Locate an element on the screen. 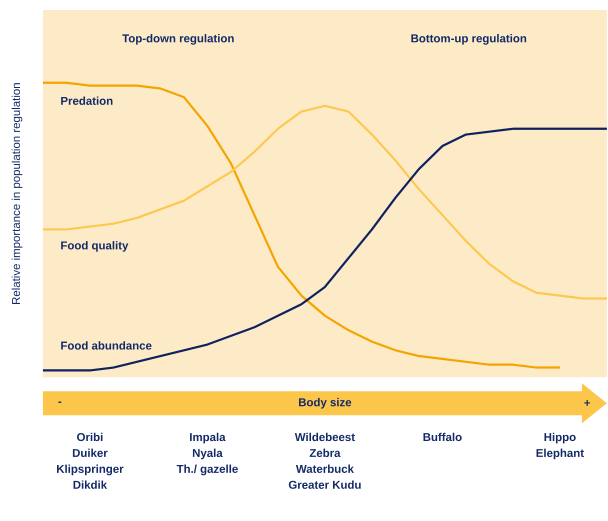  x-tick-label: Hippo Elephant is located at coordinates (560, 446).